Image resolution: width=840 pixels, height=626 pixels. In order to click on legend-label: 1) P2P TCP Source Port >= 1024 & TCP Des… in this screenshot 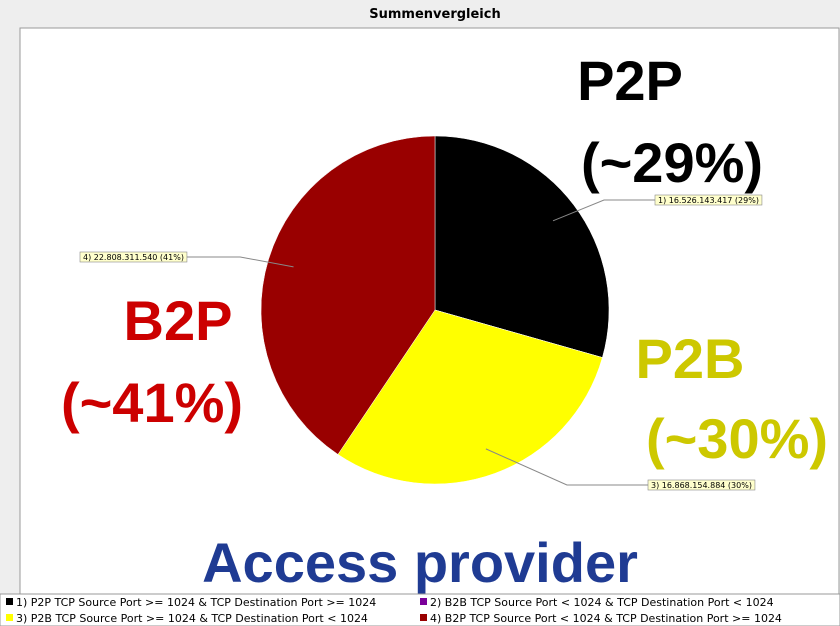, I will do `click(196, 602)`.